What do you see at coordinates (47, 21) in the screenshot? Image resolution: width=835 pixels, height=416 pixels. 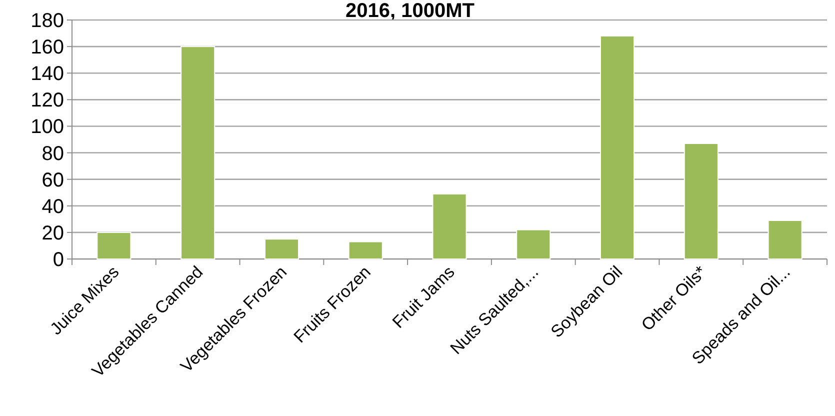 I see `y-tick-label: 180` at bounding box center [47, 21].